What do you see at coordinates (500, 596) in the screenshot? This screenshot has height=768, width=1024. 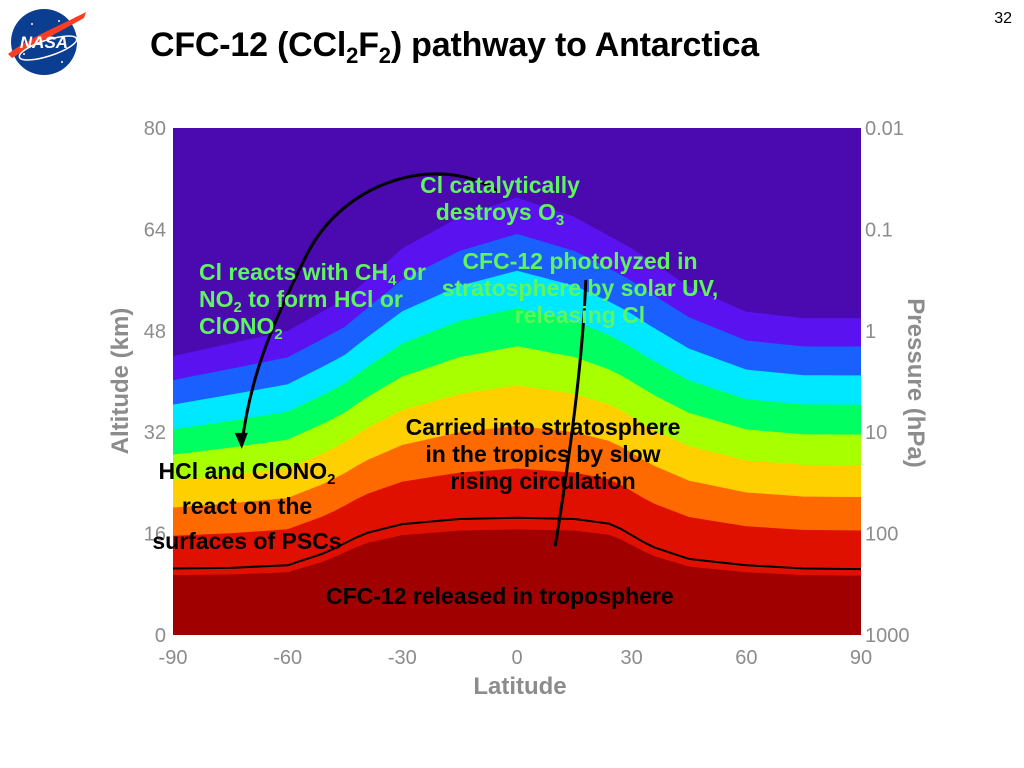 I see `annotation-released: CFC-12 released in troposphere` at bounding box center [500, 596].